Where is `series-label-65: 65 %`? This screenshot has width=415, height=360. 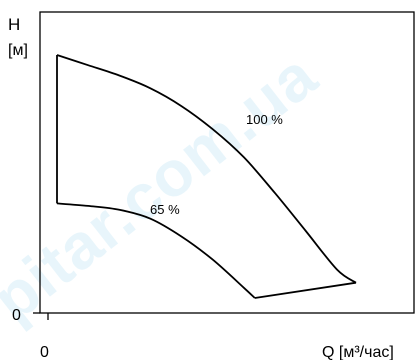 series-label-65: 65 % is located at coordinates (165, 209).